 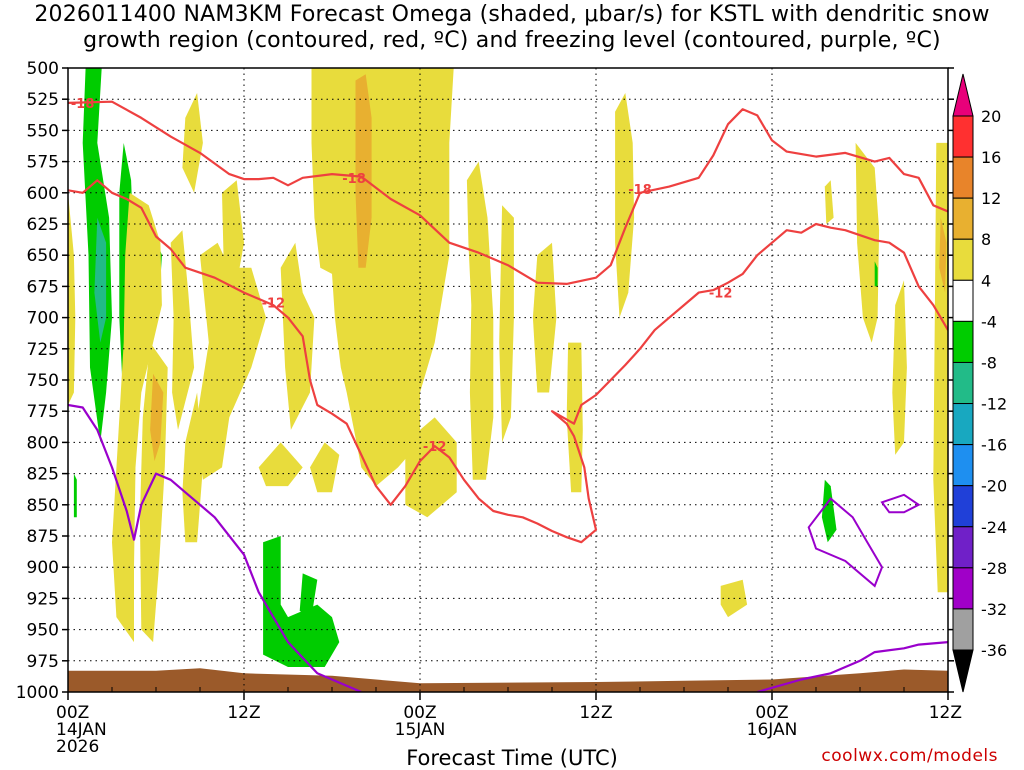 What do you see at coordinates (772, 730) in the screenshot?
I see `x-tick-label: 16JAN` at bounding box center [772, 730].